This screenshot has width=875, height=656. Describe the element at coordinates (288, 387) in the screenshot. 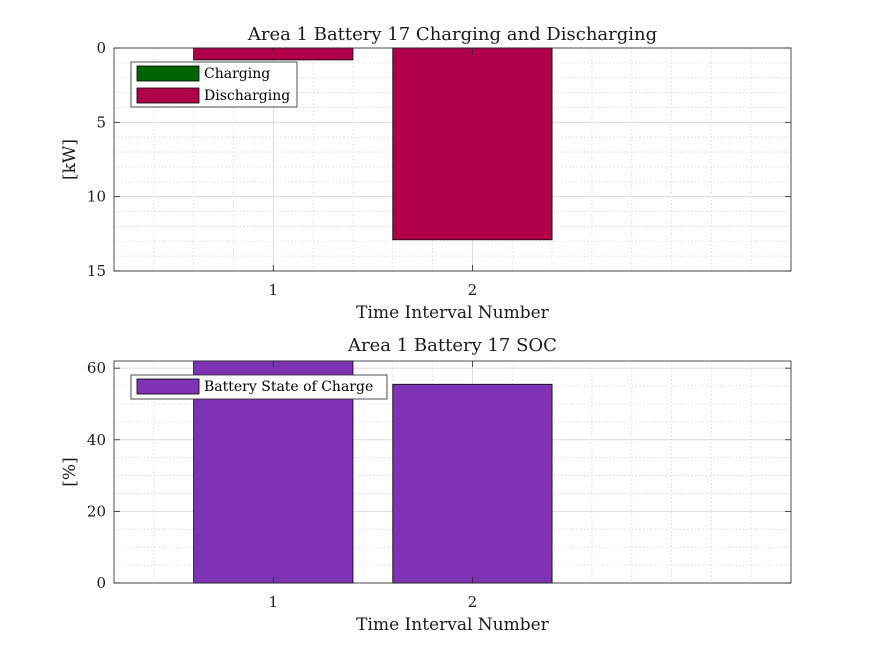

I see `legend-label: Battery State of Charge` at that location.